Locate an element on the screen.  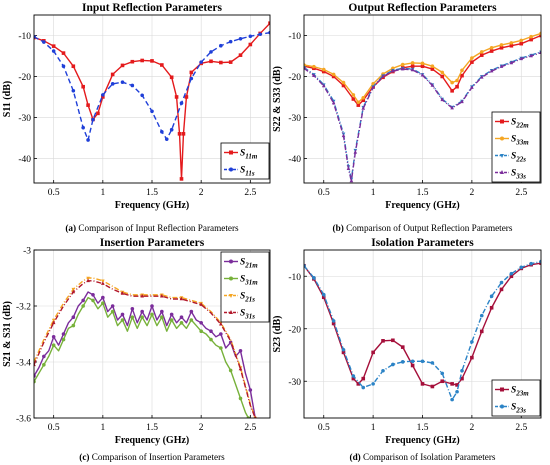
caption-tag: (a) is located at coordinates (70, 228).